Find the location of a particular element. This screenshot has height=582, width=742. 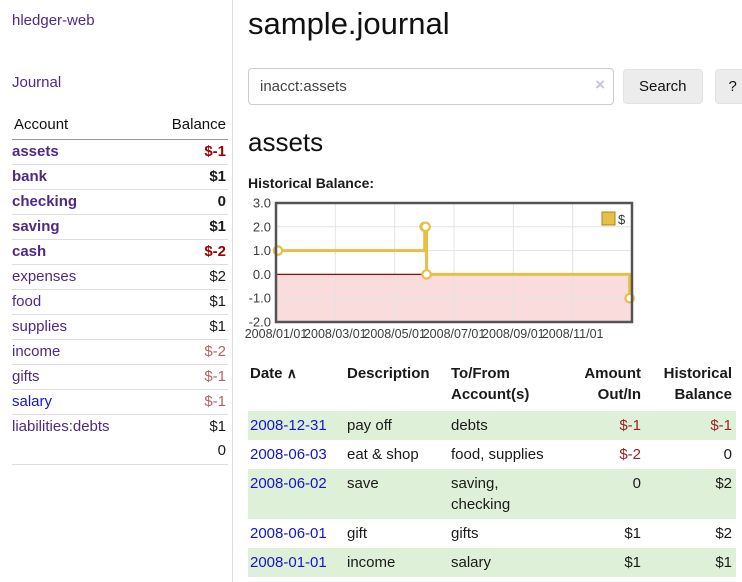

sidebar-account-link: bank is located at coordinates (30, 176).